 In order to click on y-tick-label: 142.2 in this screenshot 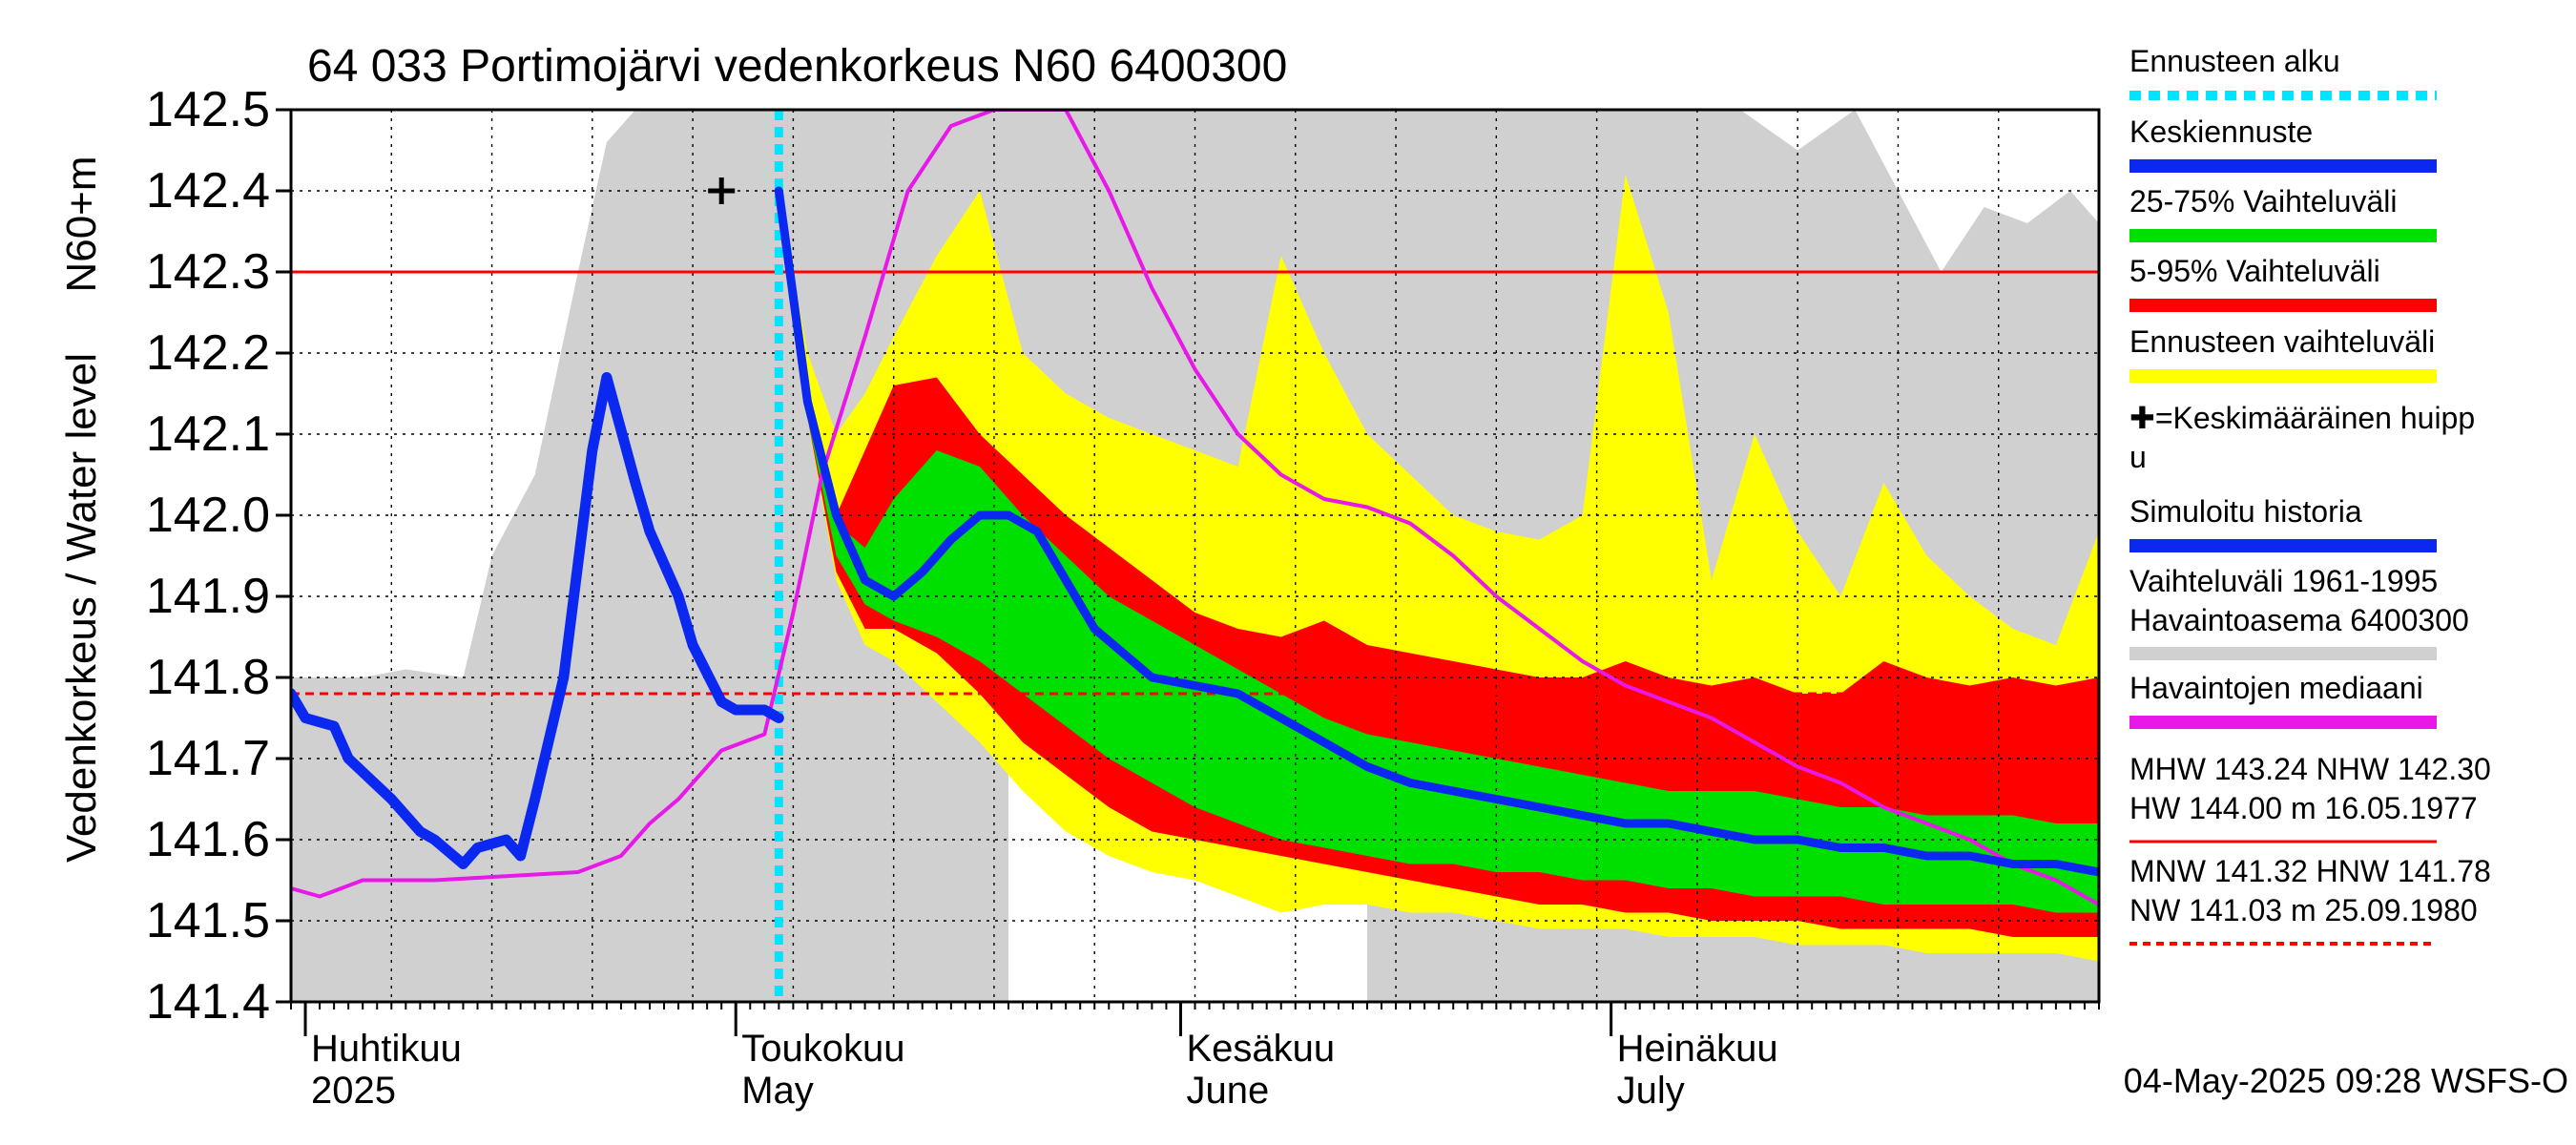, I will do `click(208, 353)`.